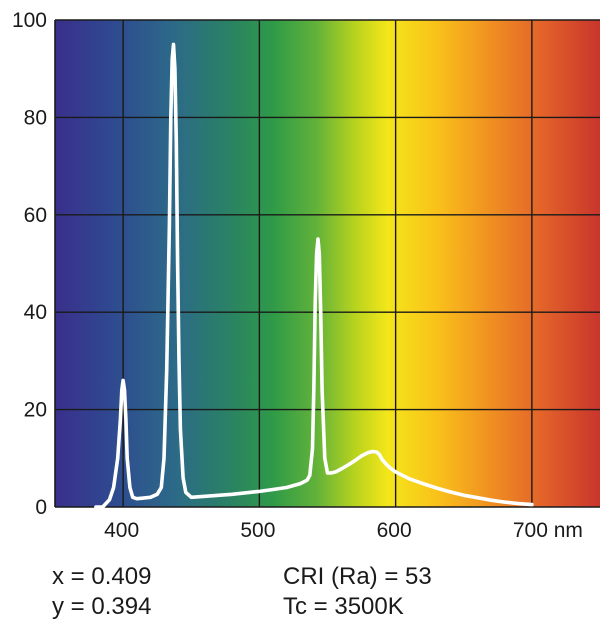 The width and height of the screenshot is (602, 628). I want to click on cri-value: CRI (Ra) = 53, so click(357, 576).